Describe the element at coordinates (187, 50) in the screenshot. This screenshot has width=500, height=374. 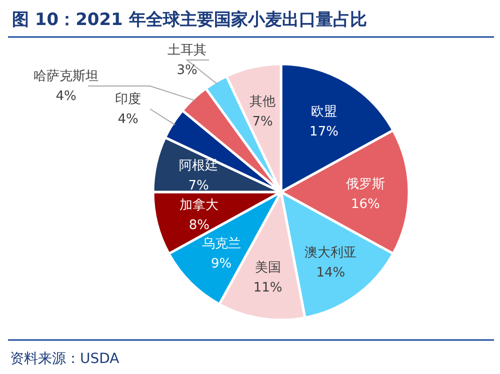
I see `slice-label: 土耳其` at that location.